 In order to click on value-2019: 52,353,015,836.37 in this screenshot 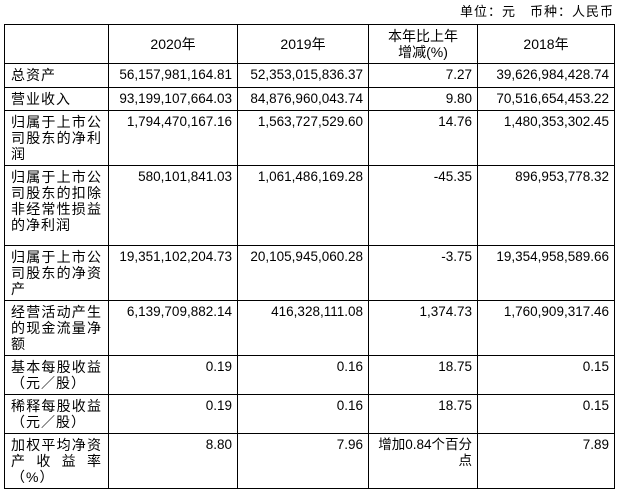, I will do `click(303, 75)`.